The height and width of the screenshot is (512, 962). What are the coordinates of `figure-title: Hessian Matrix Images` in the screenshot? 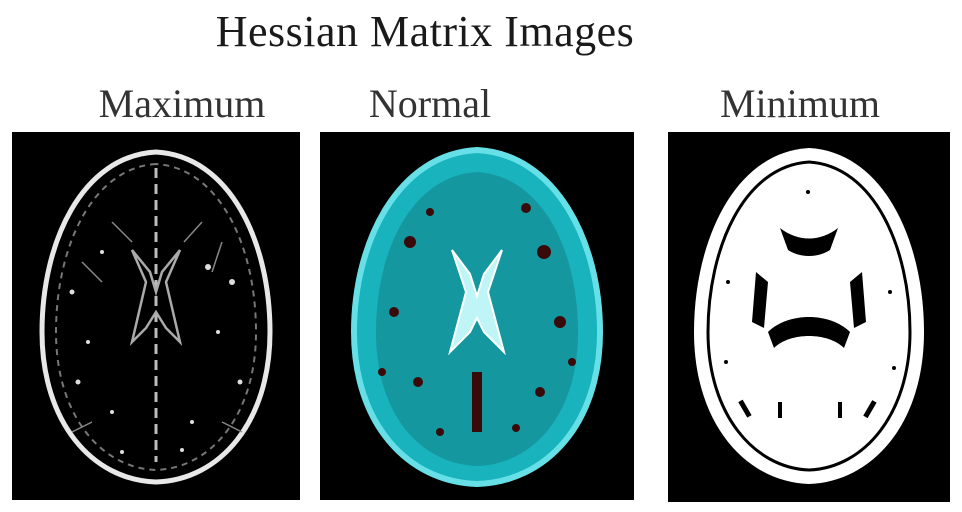 It's located at (425, 31).